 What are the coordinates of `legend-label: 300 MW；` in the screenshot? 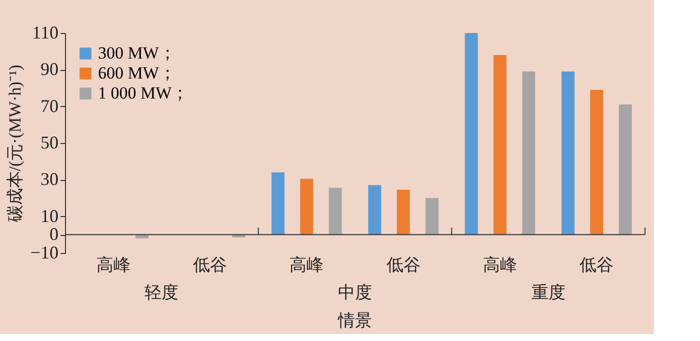 It's located at (137, 53).